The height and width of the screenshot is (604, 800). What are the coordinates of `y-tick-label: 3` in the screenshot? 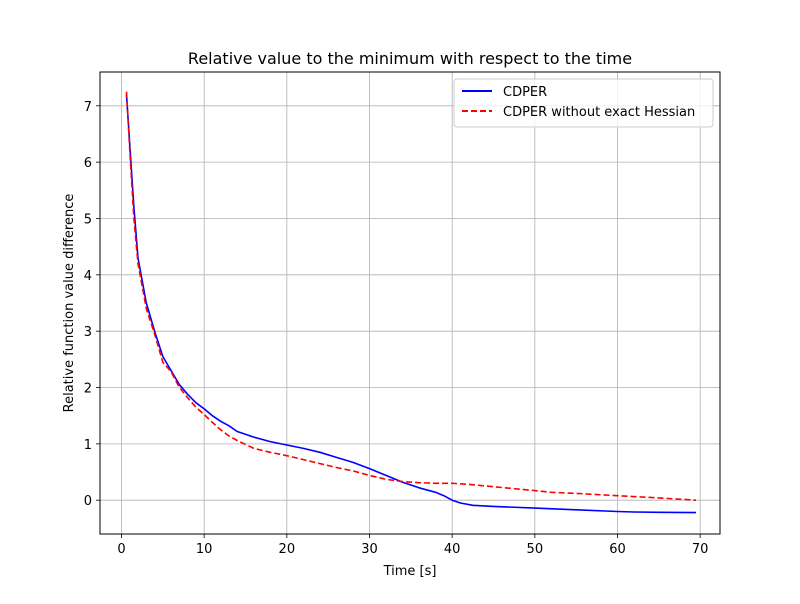 It's located at (88, 332).